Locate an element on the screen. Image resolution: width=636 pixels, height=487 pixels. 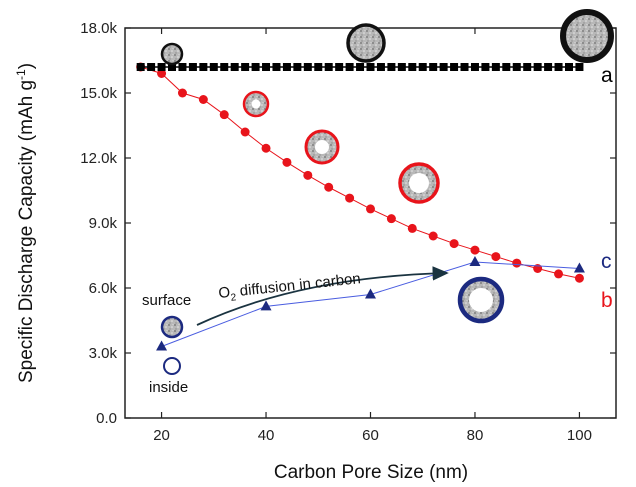
y-tick-label: 12.0k is located at coordinates (98, 158).